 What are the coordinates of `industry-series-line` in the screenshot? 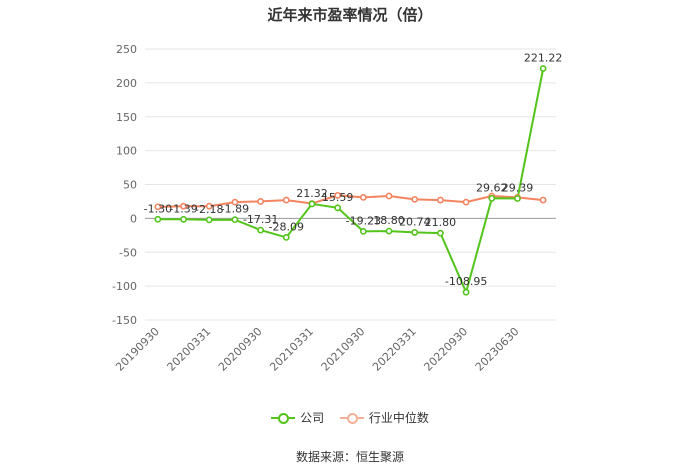 It's located at (350, 201).